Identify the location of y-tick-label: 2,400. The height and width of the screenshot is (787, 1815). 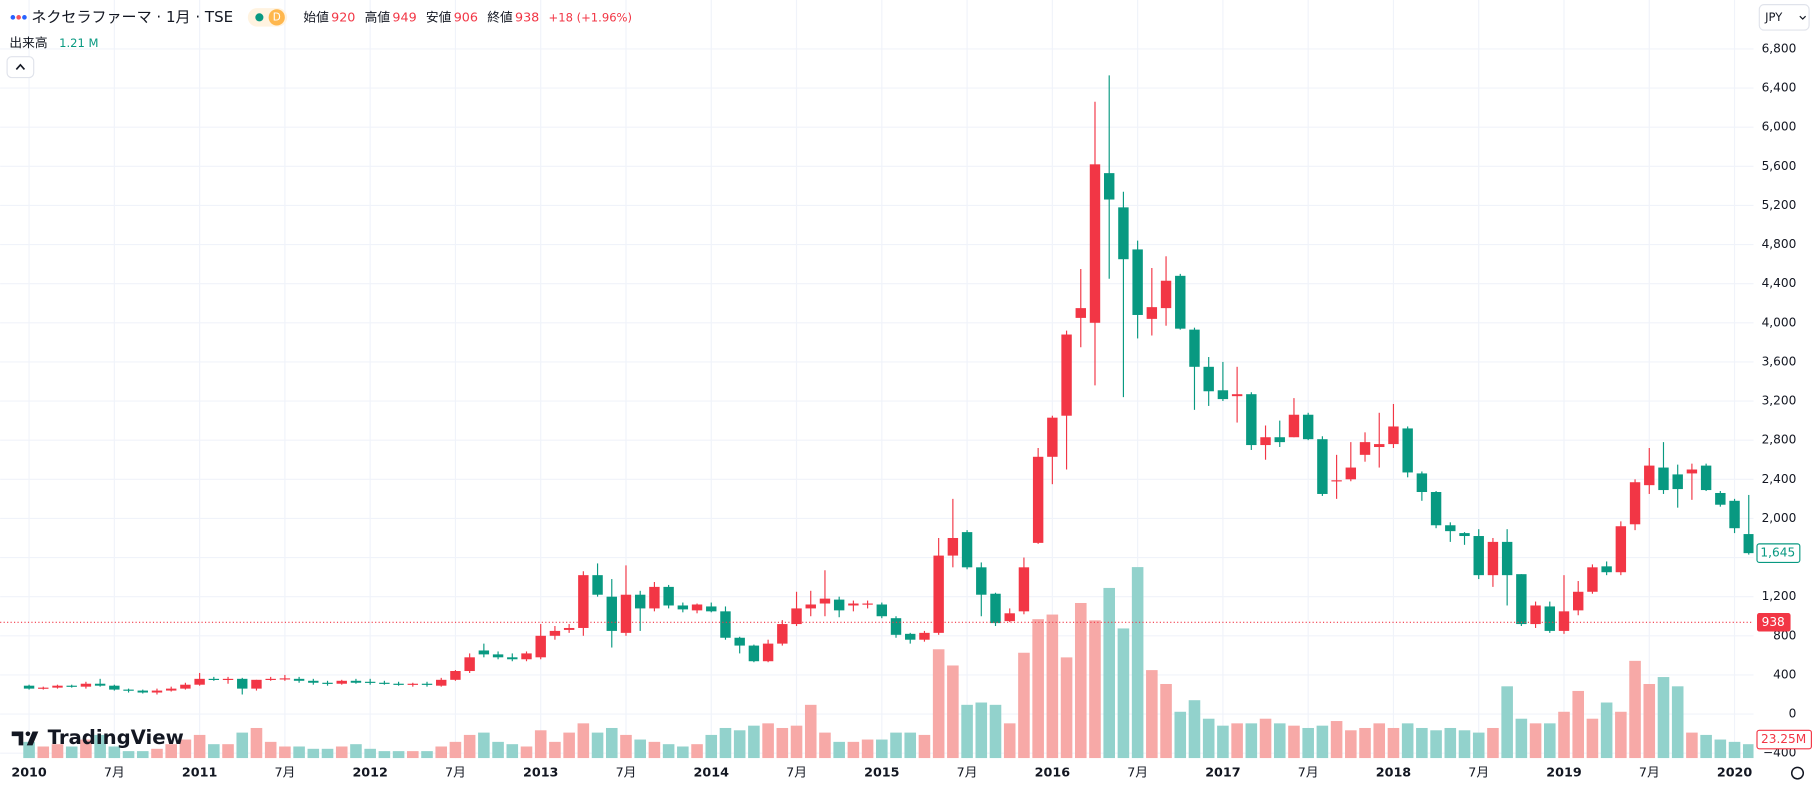
(1779, 479).